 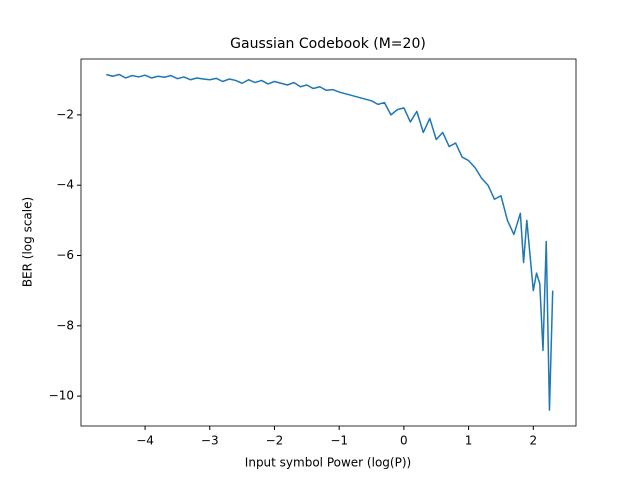 I want to click on x-axis-label: Input symbol Power (log(P)), so click(x=328, y=463).